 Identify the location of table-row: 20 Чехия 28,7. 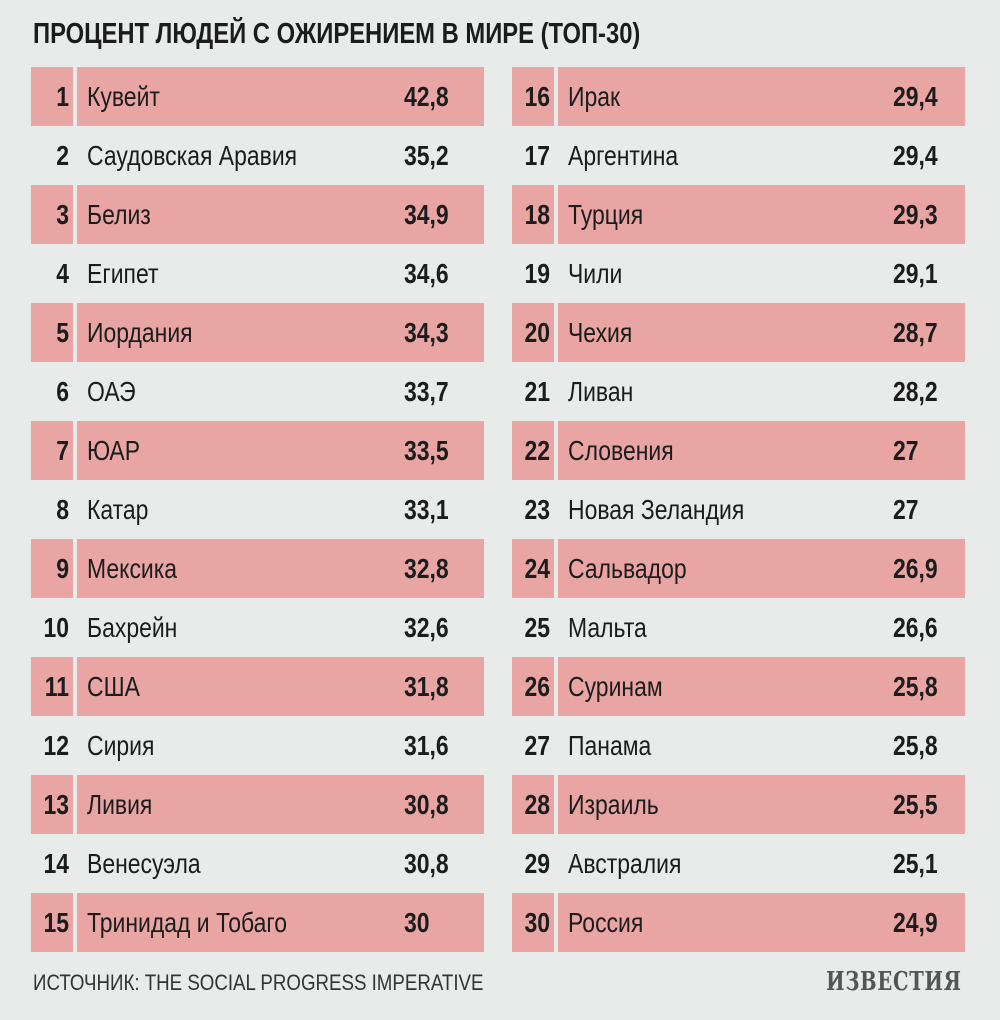
(738, 332).